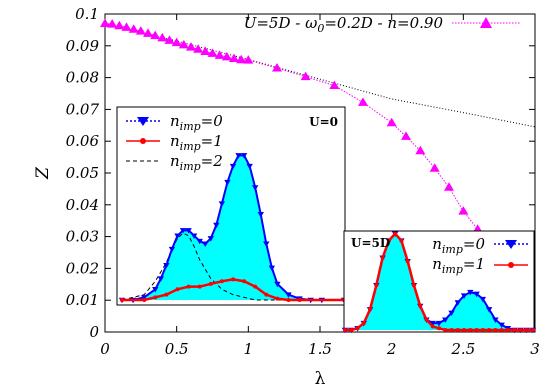  Describe the element at coordinates (82, 205) in the screenshot. I see `y-tick-label-4: 0.04` at that location.